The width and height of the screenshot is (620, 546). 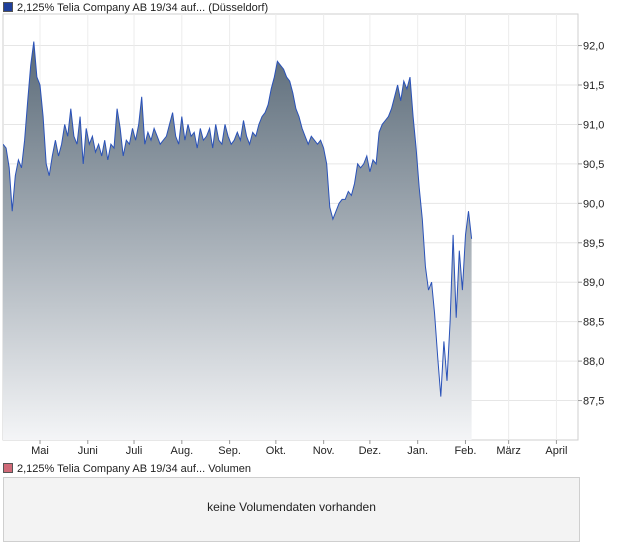 I want to click on y-tick-label: 88,0, so click(x=593, y=362).